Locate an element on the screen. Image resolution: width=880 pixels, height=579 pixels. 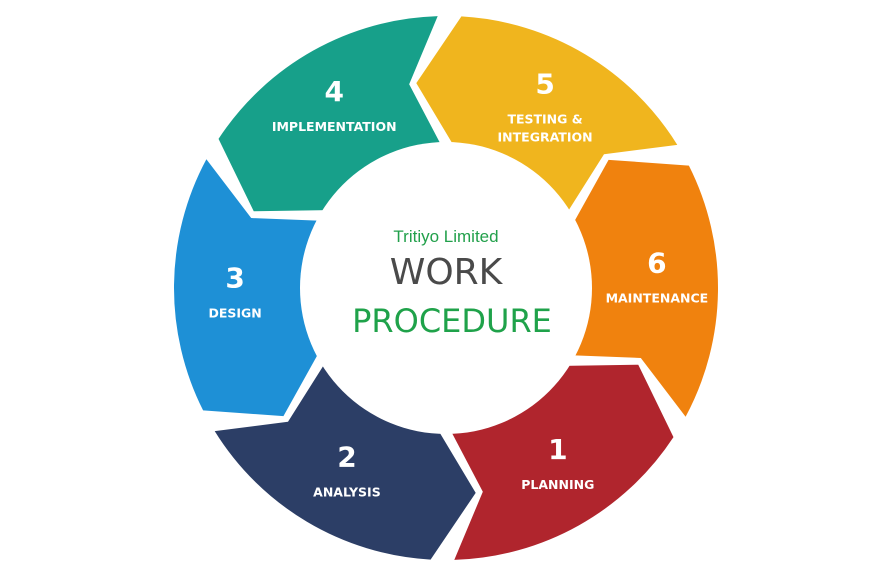
segment-2-number: 2 is located at coordinates (346, 456).